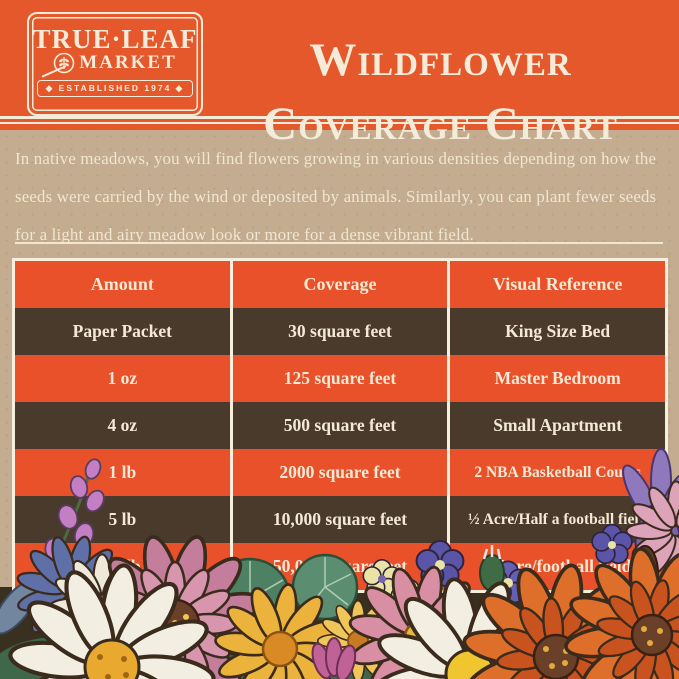 This screenshot has height=679, width=679. What do you see at coordinates (562, 607) in the screenshot?
I see `gaillardia-flower-icon` at bounding box center [562, 607].